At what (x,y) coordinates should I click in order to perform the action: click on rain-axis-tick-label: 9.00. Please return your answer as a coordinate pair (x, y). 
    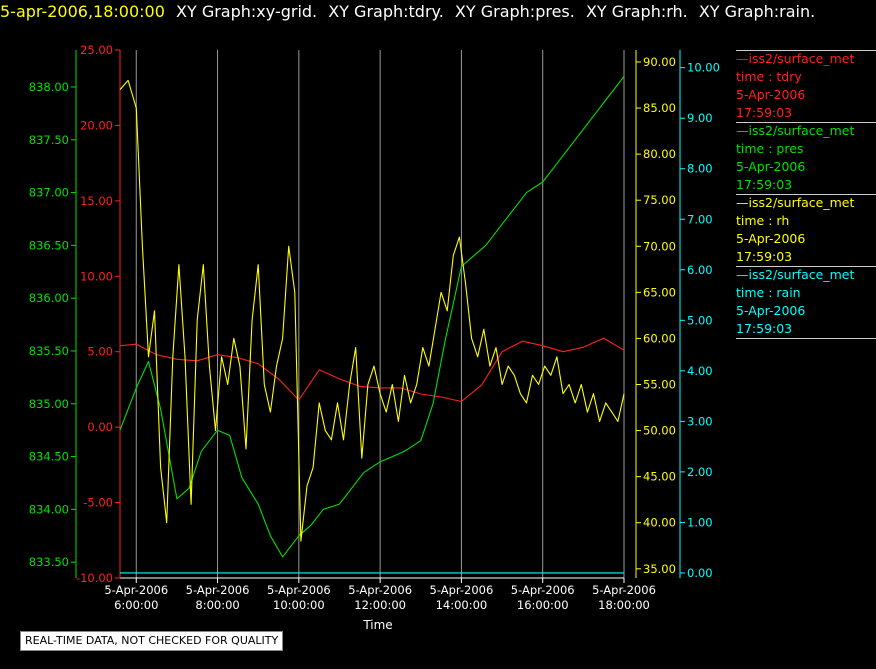
    Looking at the image, I should click on (700, 118).